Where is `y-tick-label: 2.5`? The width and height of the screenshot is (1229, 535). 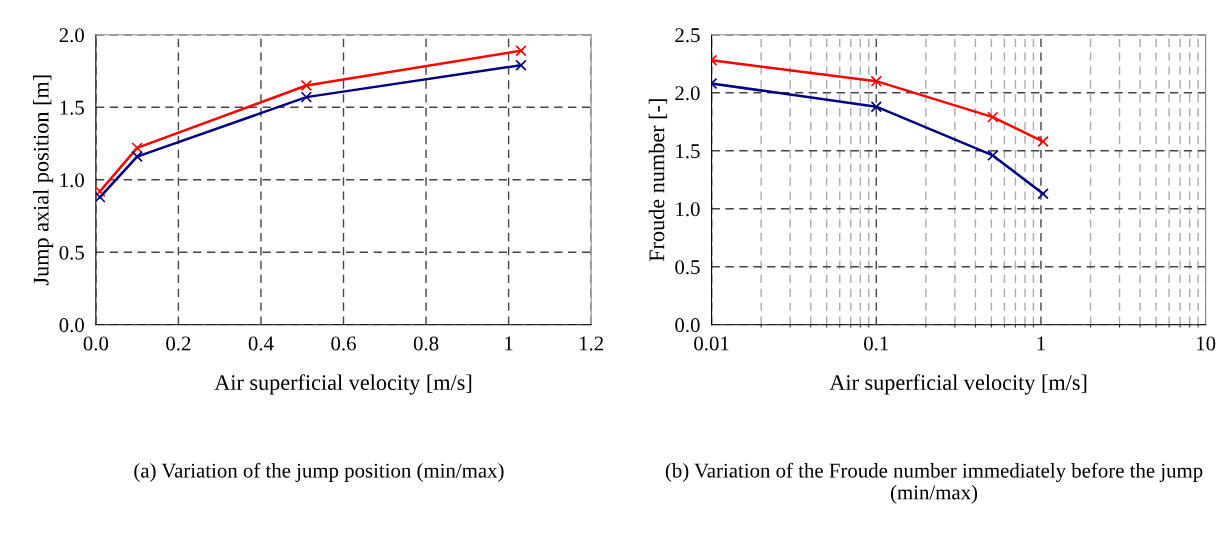 y-tick-label: 2.5 is located at coordinates (687, 35).